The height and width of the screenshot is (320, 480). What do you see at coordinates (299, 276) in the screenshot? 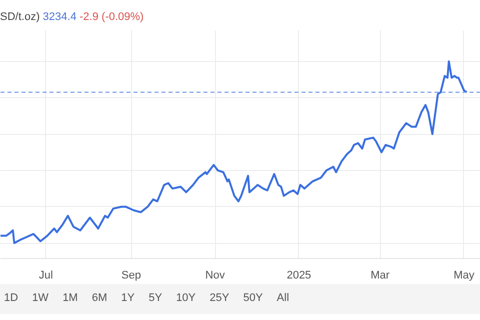
I see `x-tick-label: 2025` at bounding box center [299, 276].